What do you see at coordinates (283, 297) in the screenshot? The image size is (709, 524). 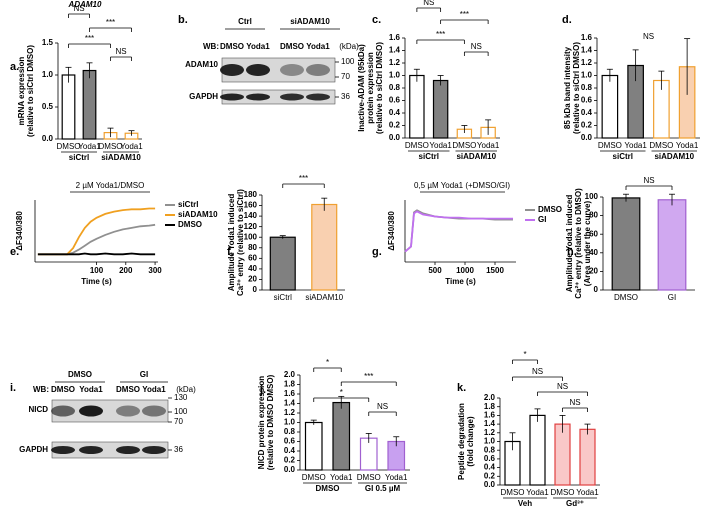 I see `x-tick-label: siCtrl` at bounding box center [283, 297].